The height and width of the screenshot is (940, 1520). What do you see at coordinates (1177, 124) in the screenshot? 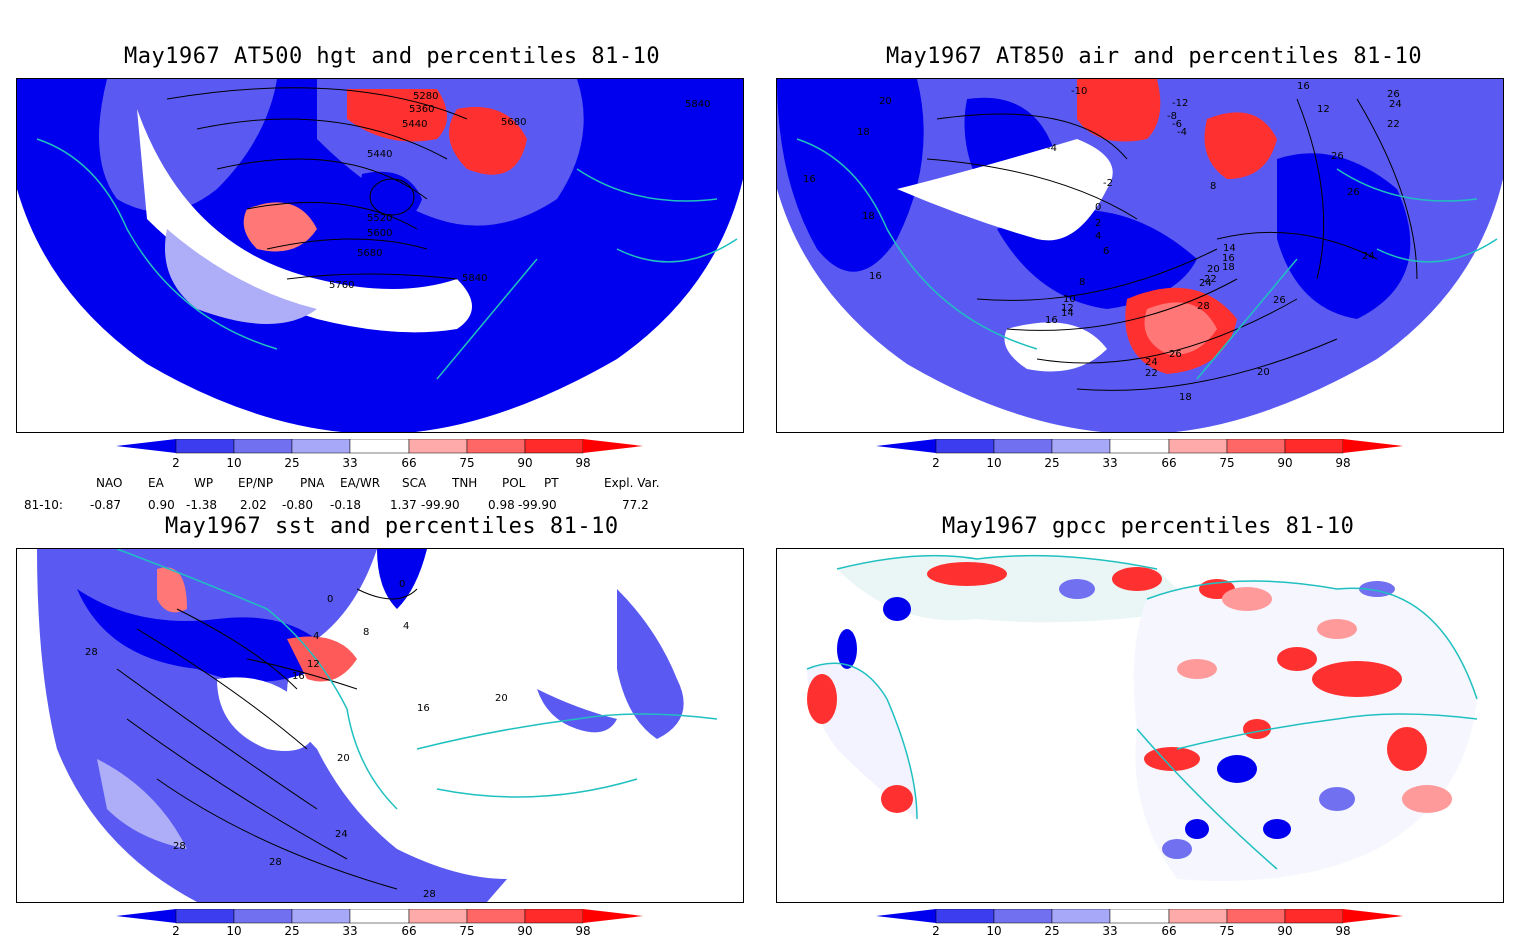
I see `contour-label: -6` at bounding box center [1177, 124].